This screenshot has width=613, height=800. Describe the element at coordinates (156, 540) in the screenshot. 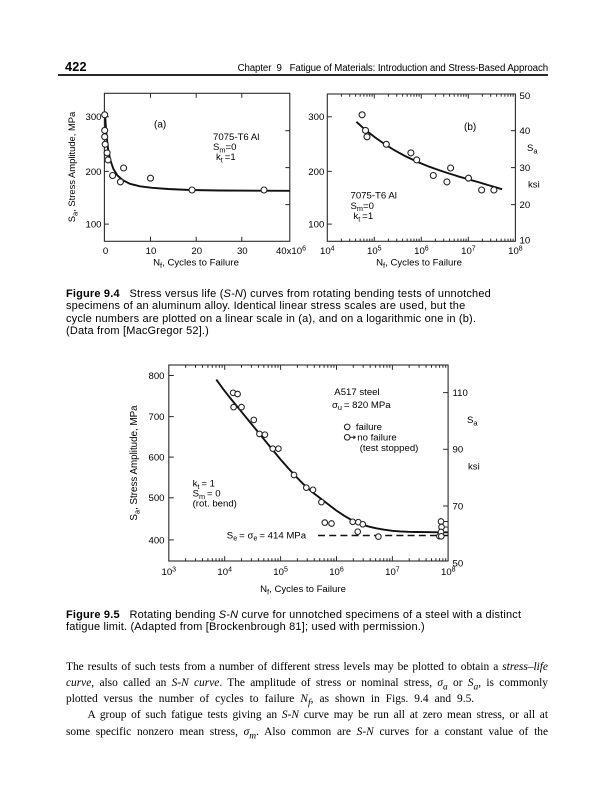

I see `svg-text: 400` at that location.